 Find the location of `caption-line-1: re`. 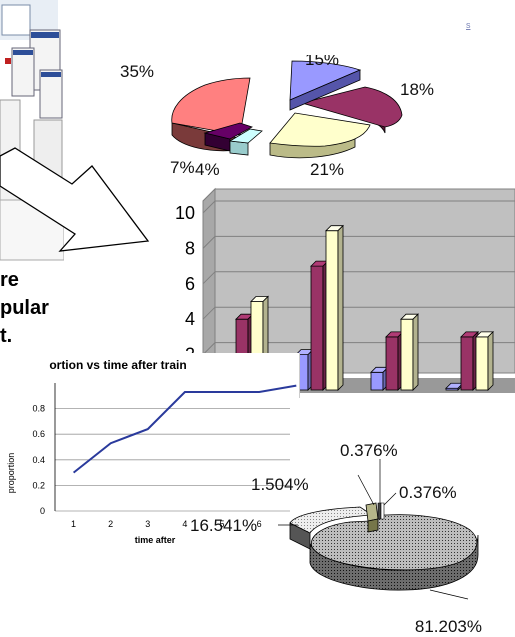

caption-line-1: re is located at coordinates (9, 280).